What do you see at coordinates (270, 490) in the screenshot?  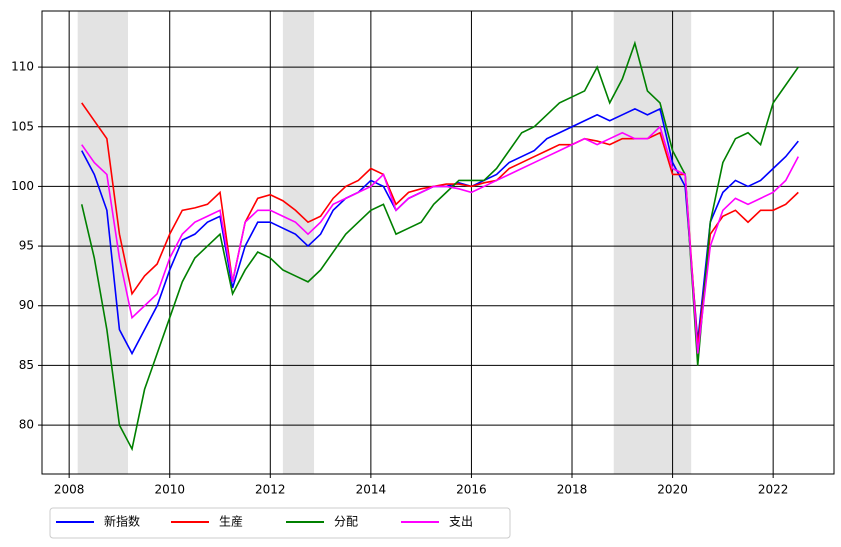 I see `x-tick-label: 2012` at bounding box center [270, 490].